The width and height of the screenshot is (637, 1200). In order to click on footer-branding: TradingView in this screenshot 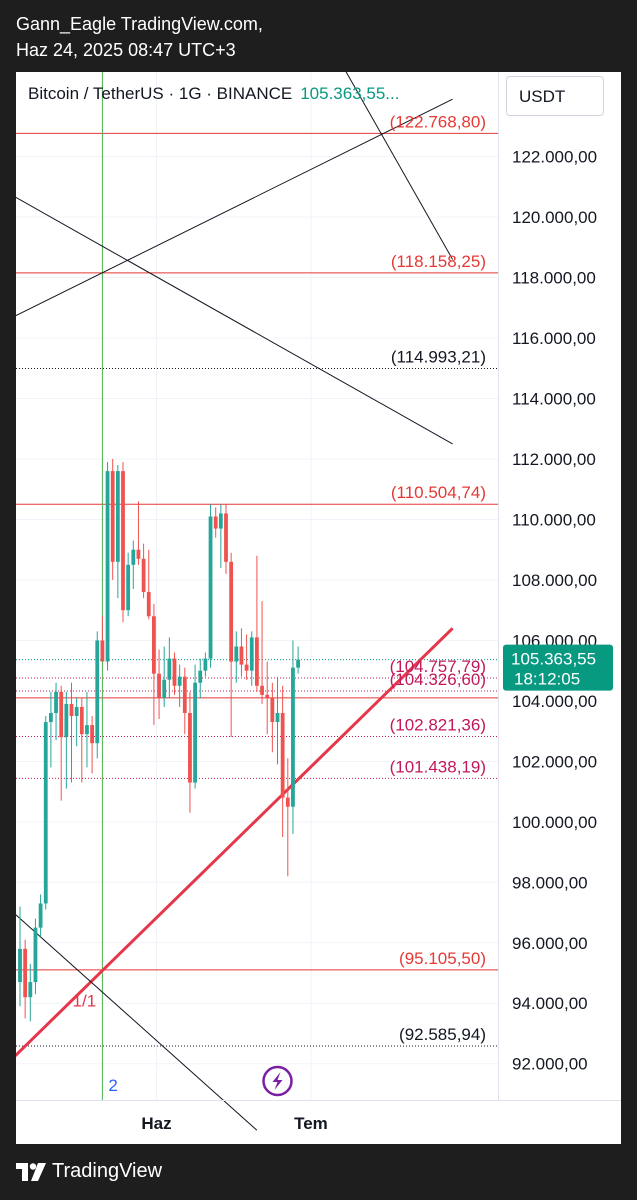, I will do `click(89, 1171)`.